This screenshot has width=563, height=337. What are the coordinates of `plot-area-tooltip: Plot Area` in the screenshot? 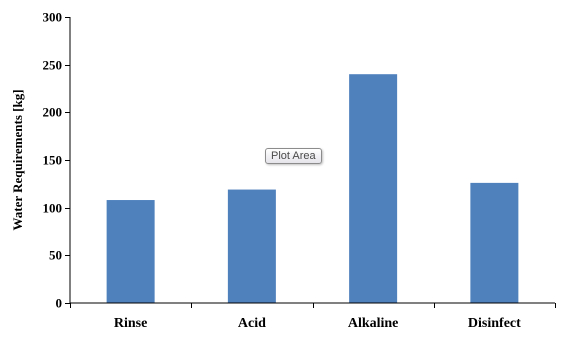 It's located at (293, 156).